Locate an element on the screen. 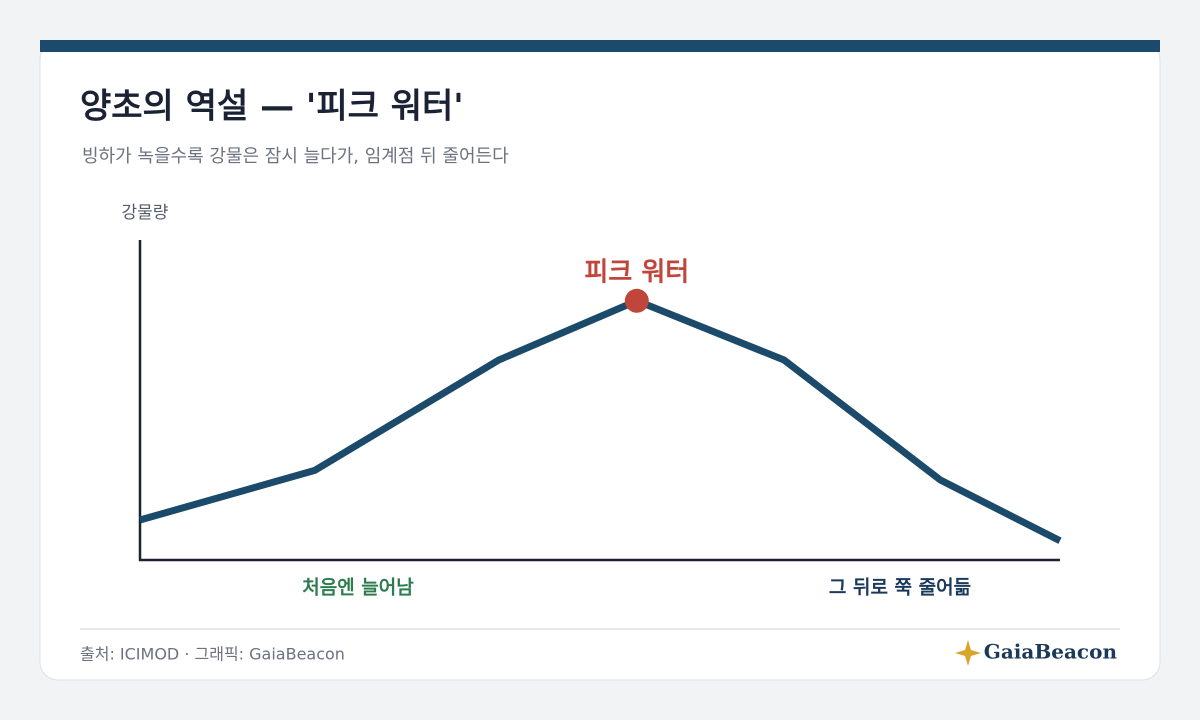  chart-title: 양초의 역설 — '피크 워터' is located at coordinates (272, 107).